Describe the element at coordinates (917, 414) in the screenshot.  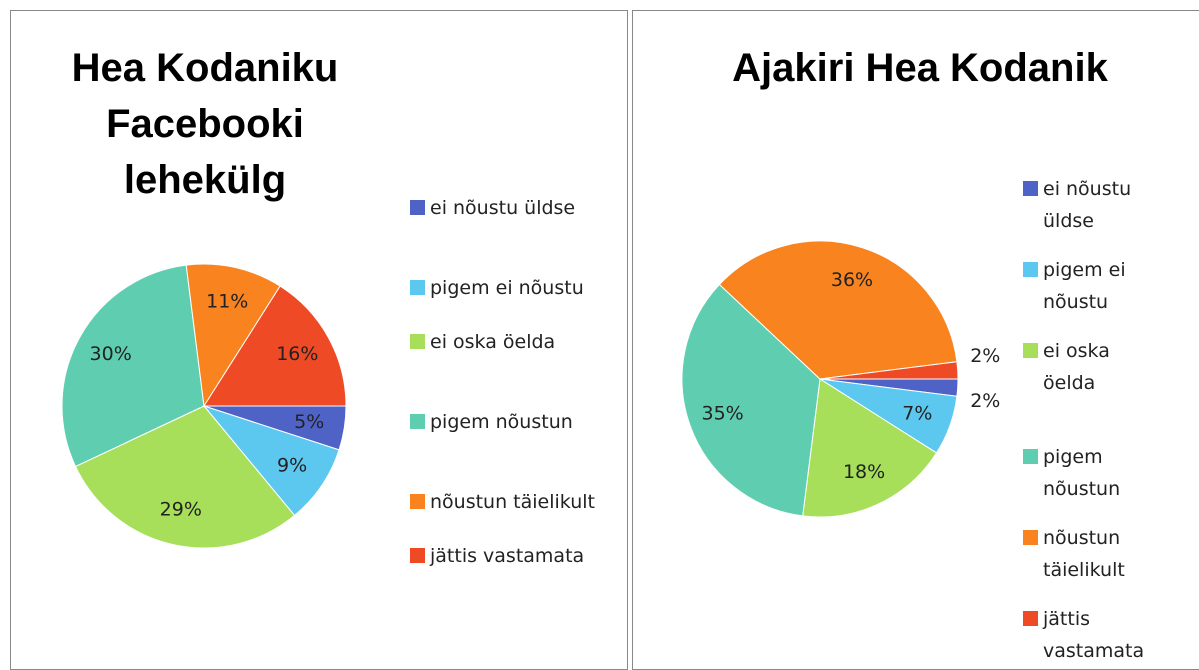
I see `data-label: 7%` at that location.